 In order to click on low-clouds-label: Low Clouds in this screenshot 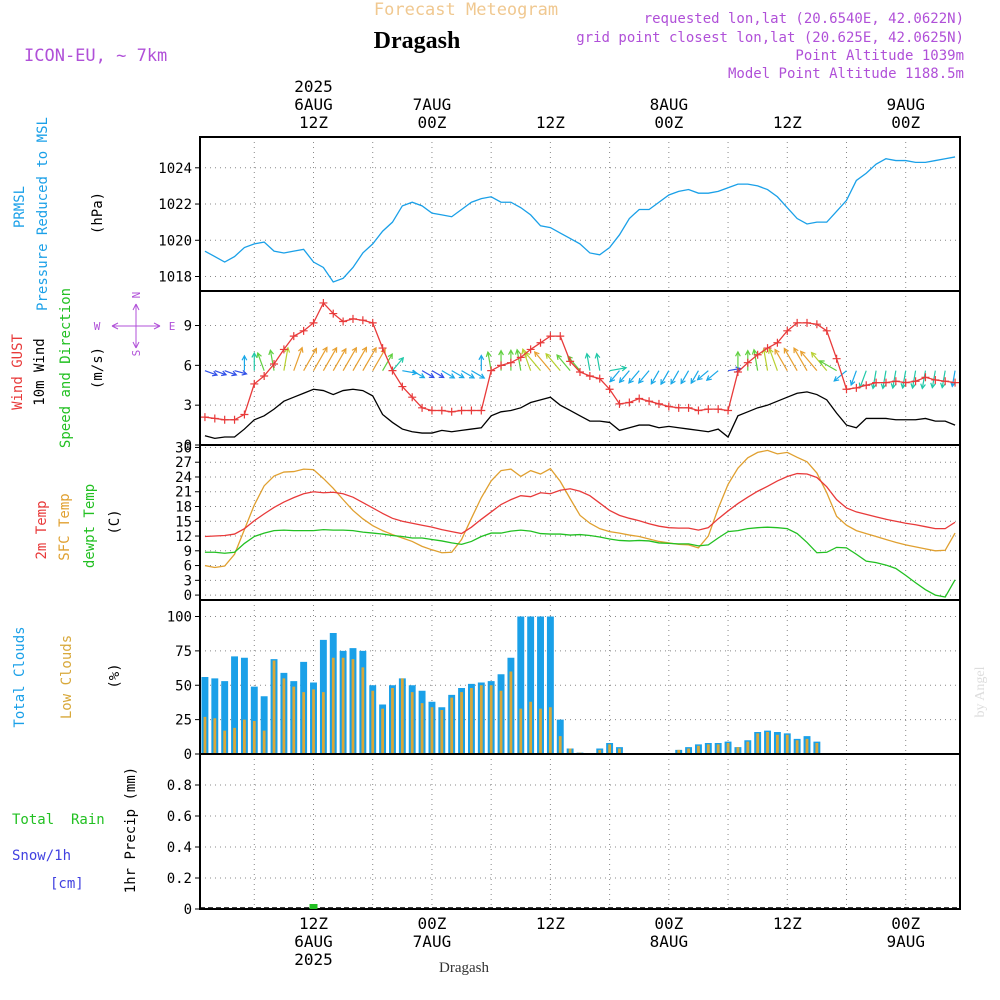, I will do `click(67, 677)`.